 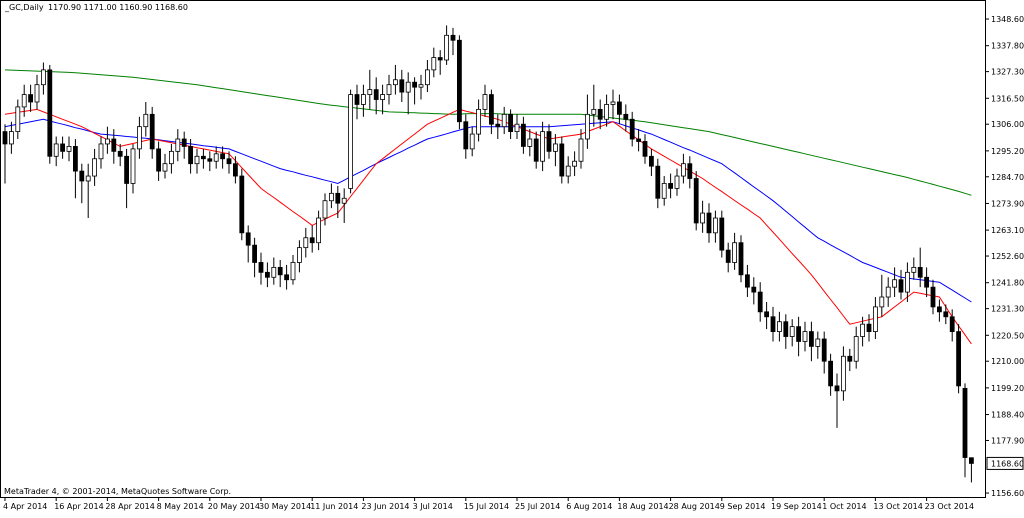 I want to click on x-tick-label: 6 Aug 2014, so click(x=589, y=506).